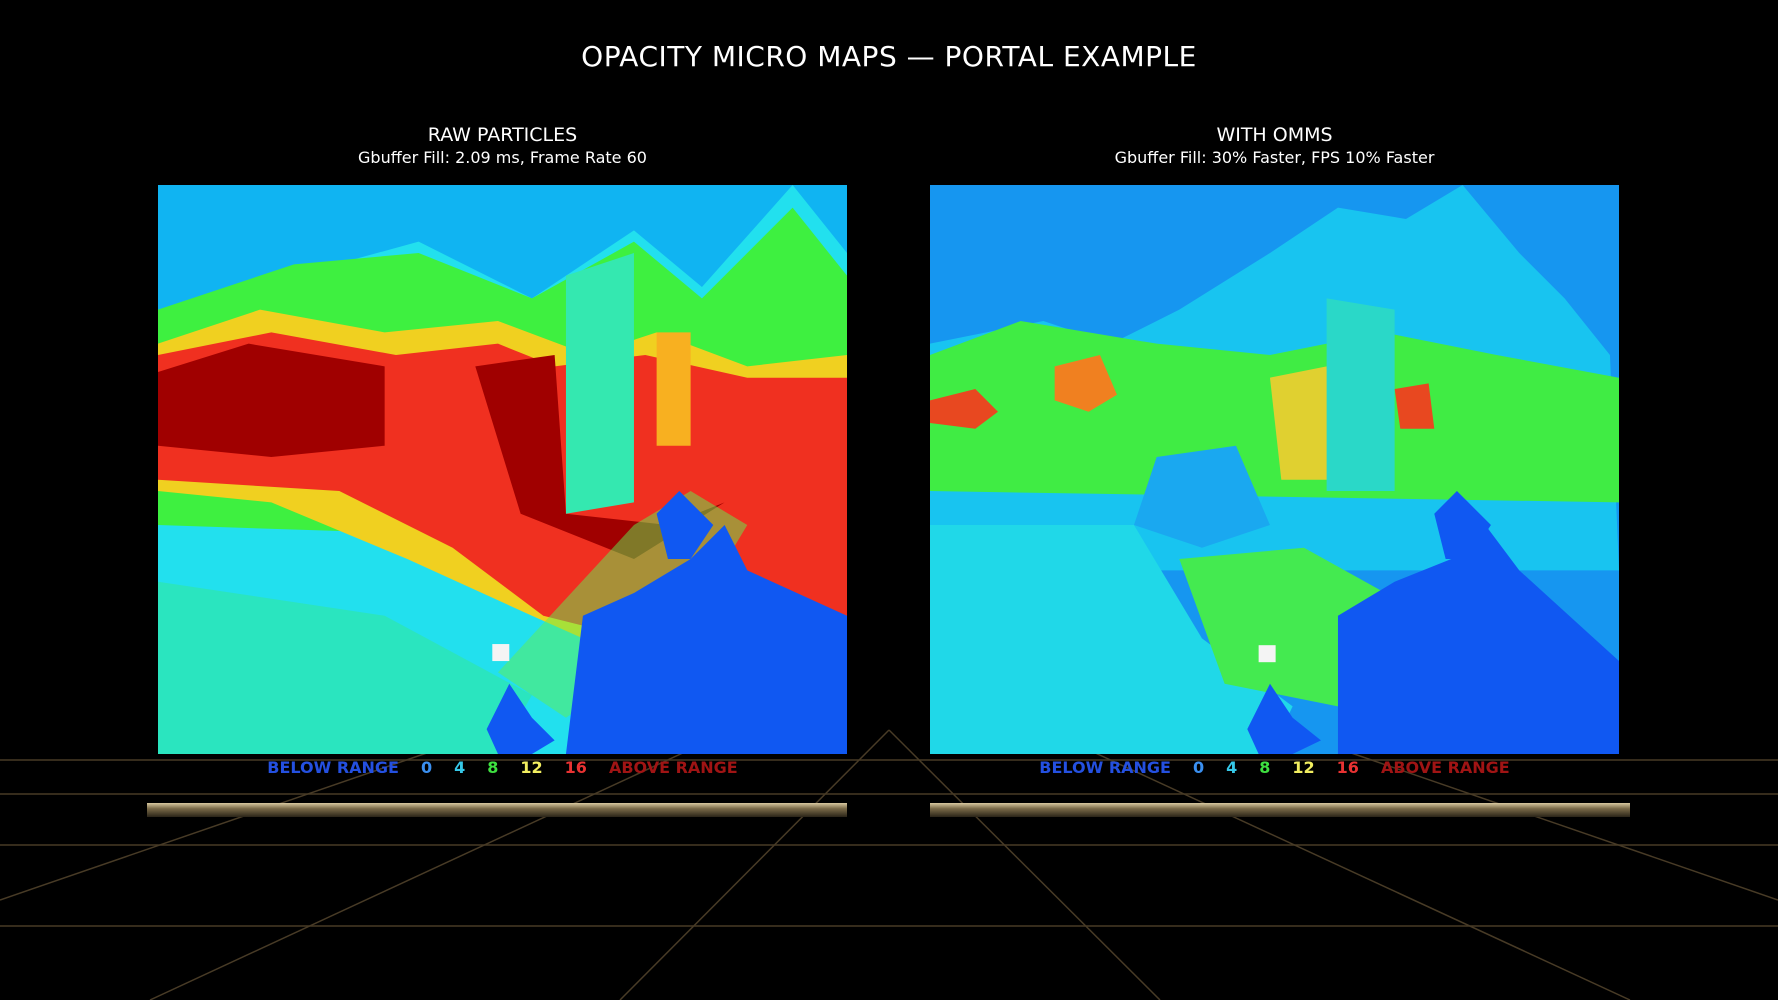 The image size is (1778, 1000). What do you see at coordinates (1274, 157) in the screenshot?
I see `panel-subtitle: Gbuffer Fill: 30% Faster, FPS 10% Faster` at bounding box center [1274, 157].